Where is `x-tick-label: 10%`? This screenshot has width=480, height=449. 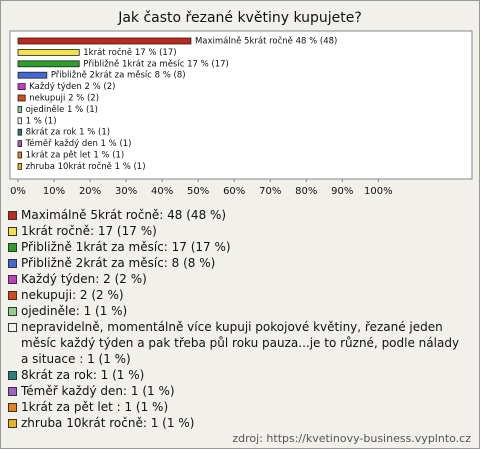
x-tick-label: 10% is located at coordinates (54, 191).